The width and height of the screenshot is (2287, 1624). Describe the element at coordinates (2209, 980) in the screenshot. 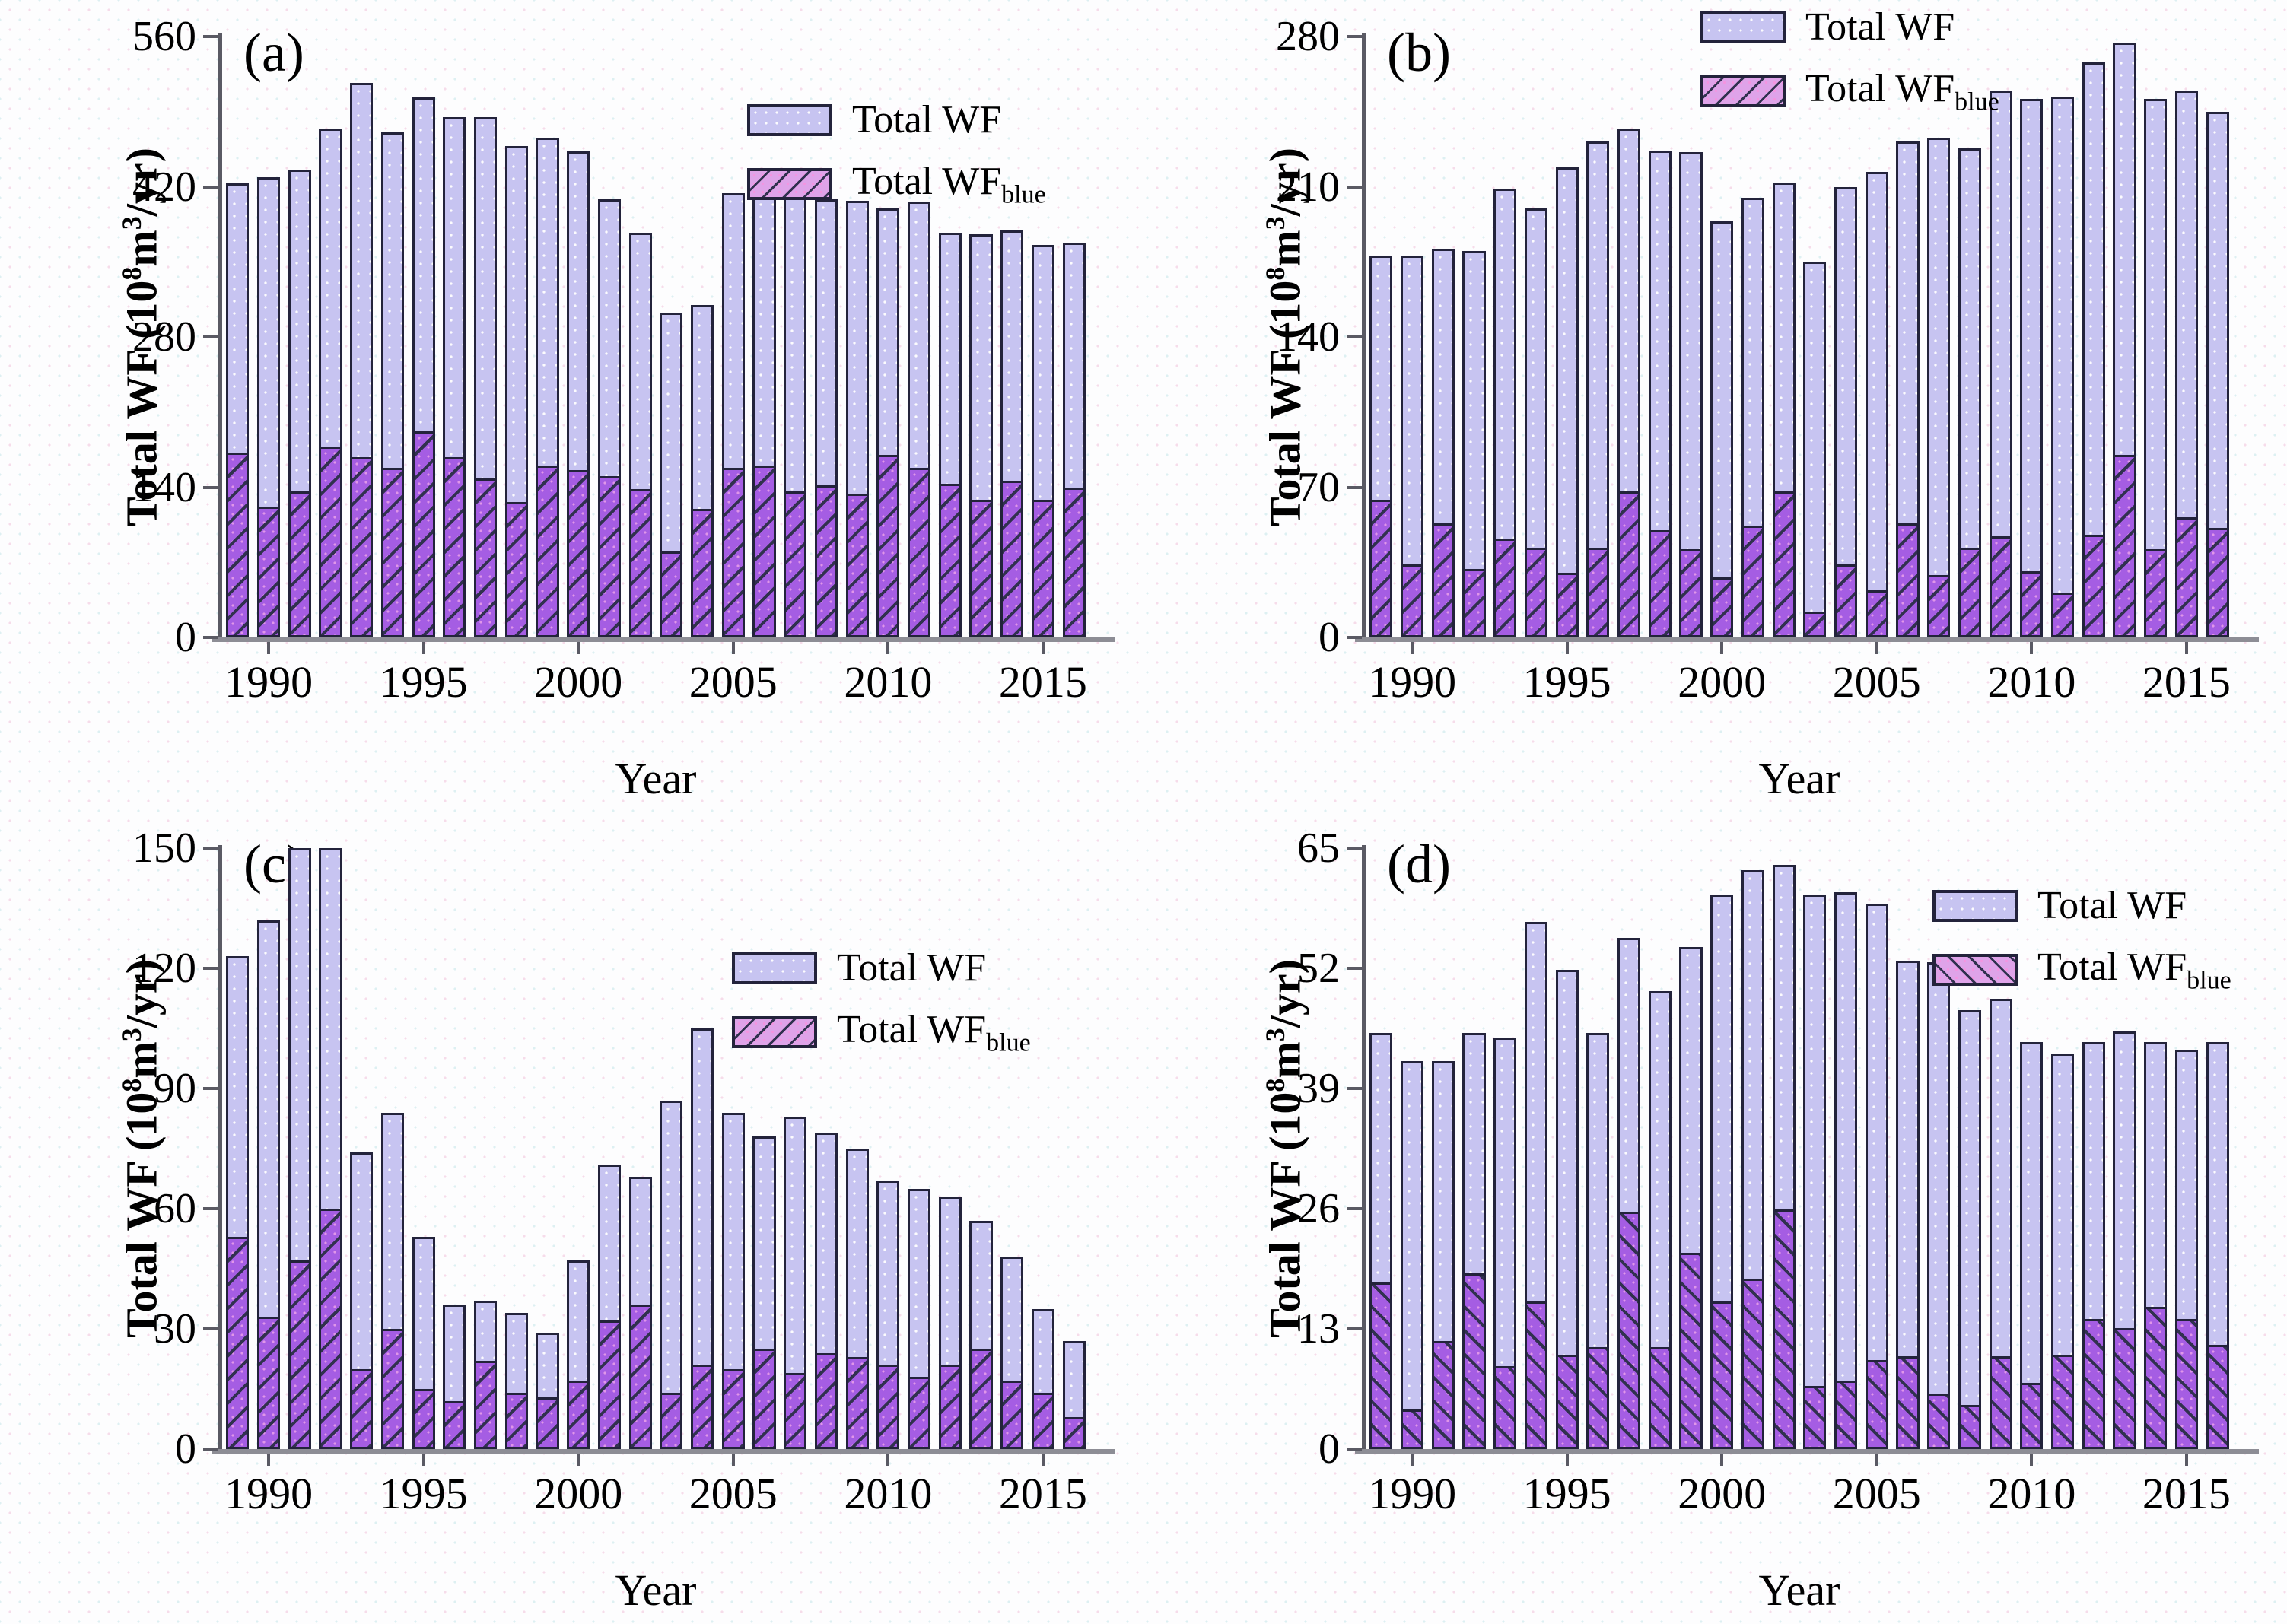

I see `legend-label-total-wf-blue-sub: blue` at that location.